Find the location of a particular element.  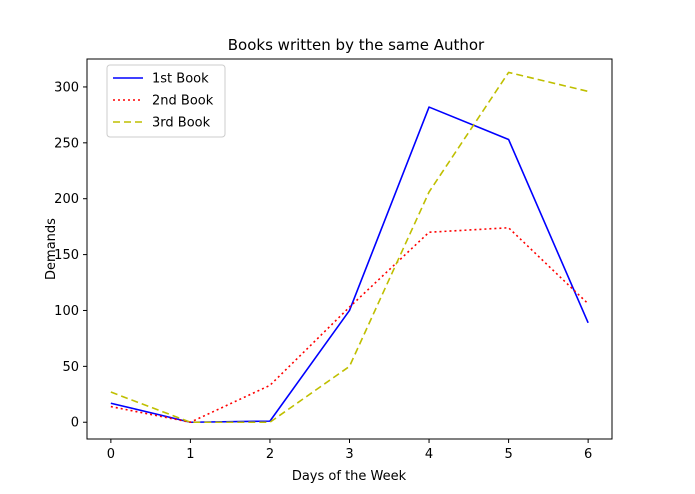

legend-box is located at coordinates (166, 101).